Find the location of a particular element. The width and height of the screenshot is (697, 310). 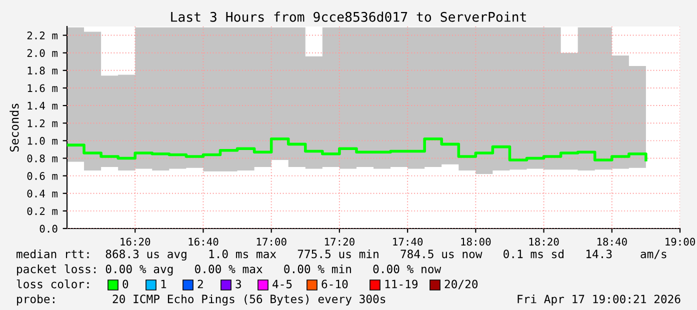

y-tick-label: 1.2 m is located at coordinates (43, 123).